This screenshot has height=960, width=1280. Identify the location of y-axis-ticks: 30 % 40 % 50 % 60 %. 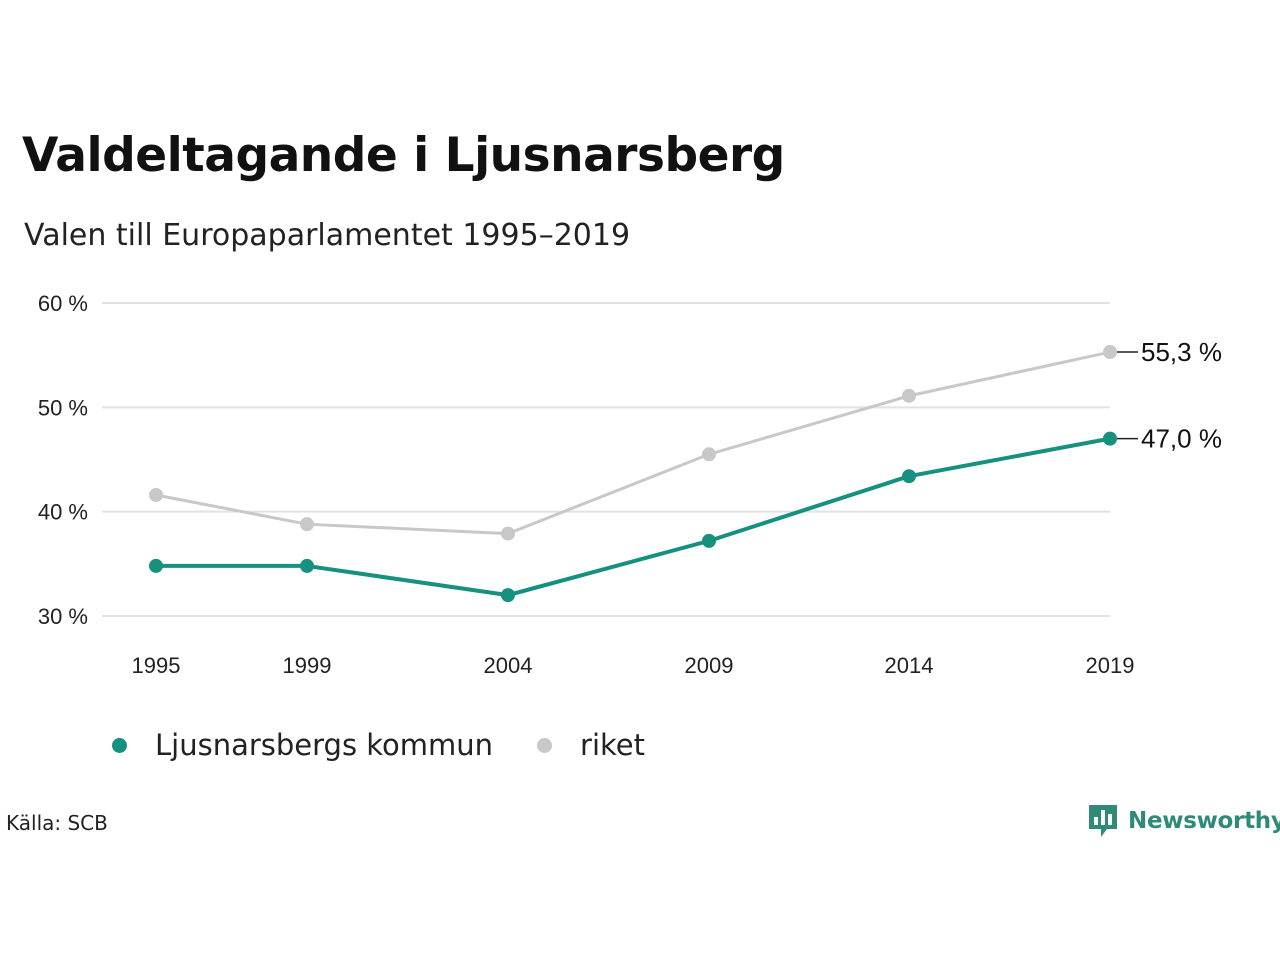
(63, 460).